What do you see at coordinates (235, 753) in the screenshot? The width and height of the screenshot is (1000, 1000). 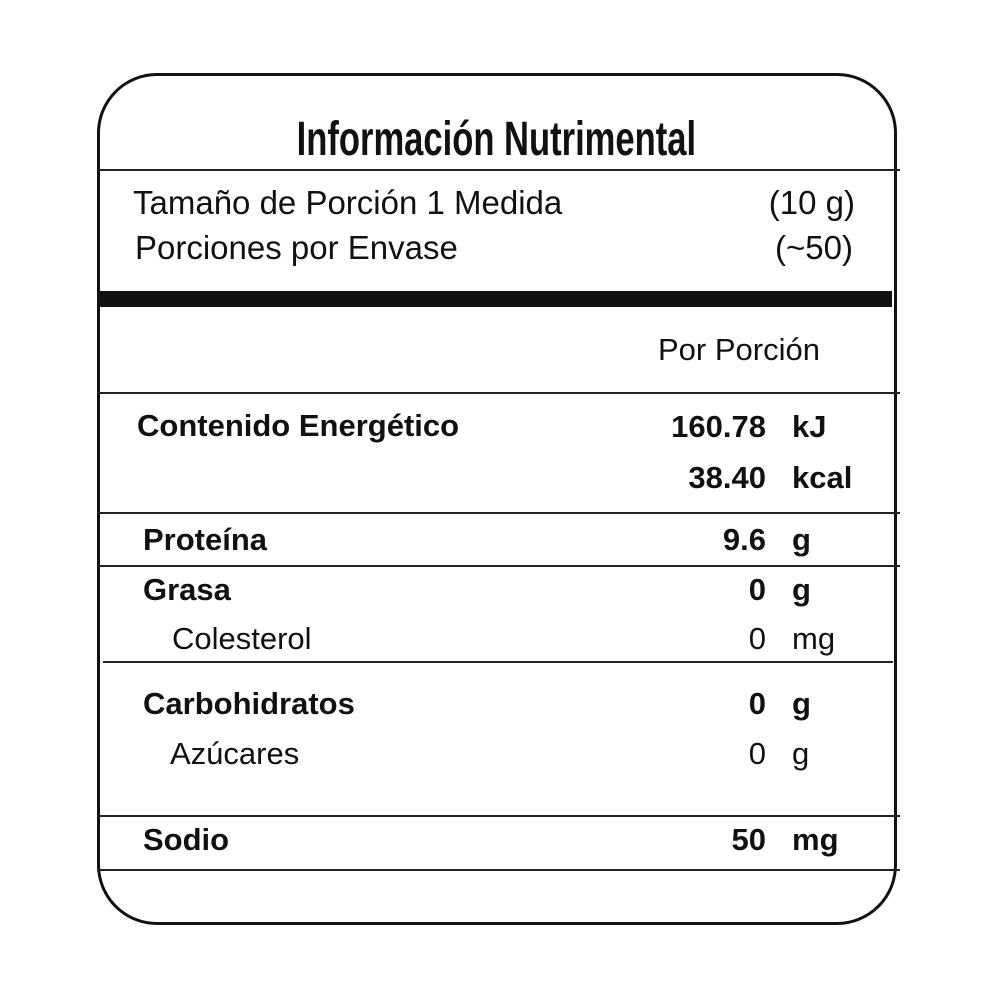 I see `sugars-label: Azúcares` at bounding box center [235, 753].